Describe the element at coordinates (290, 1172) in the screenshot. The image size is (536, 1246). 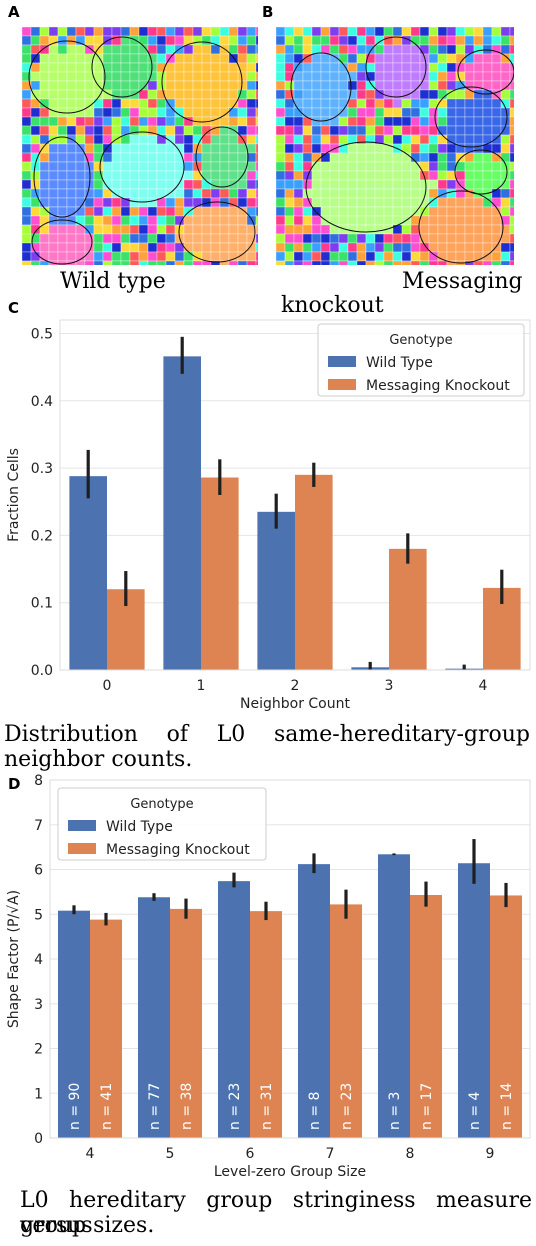
I see `x-axis-label: Level-zero Group Size` at that location.